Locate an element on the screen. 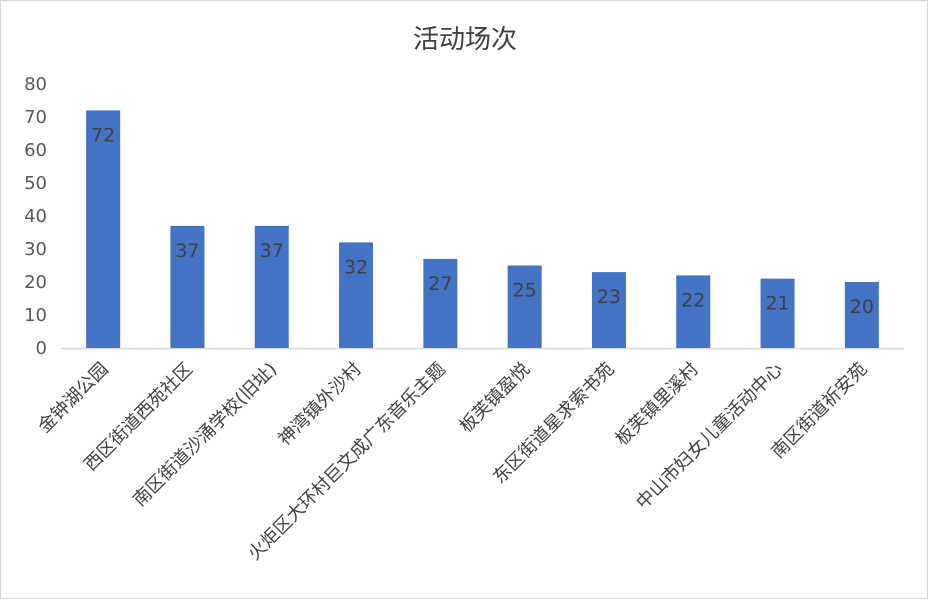 Image resolution: width=928 pixels, height=600 pixels. data-label: 23 is located at coordinates (609, 297).